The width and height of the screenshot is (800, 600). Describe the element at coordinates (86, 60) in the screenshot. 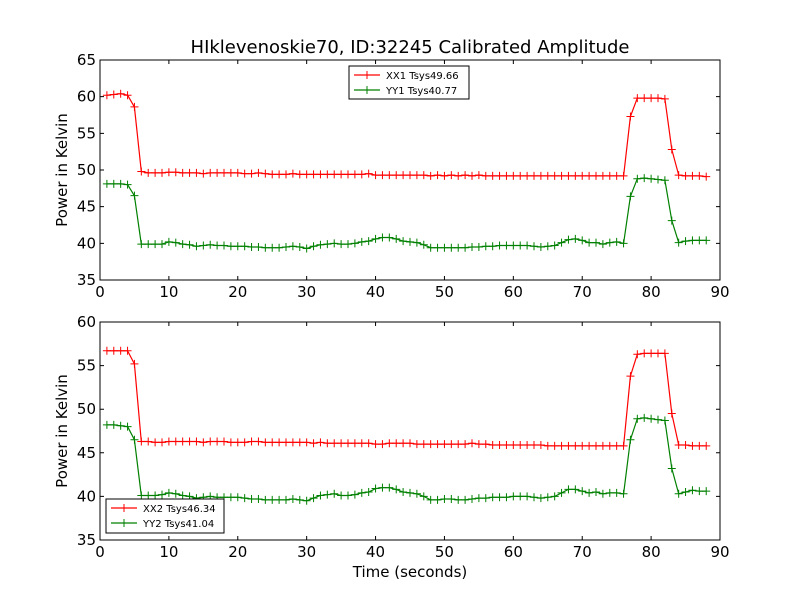

I see `y-tick-label: 65` at that location.